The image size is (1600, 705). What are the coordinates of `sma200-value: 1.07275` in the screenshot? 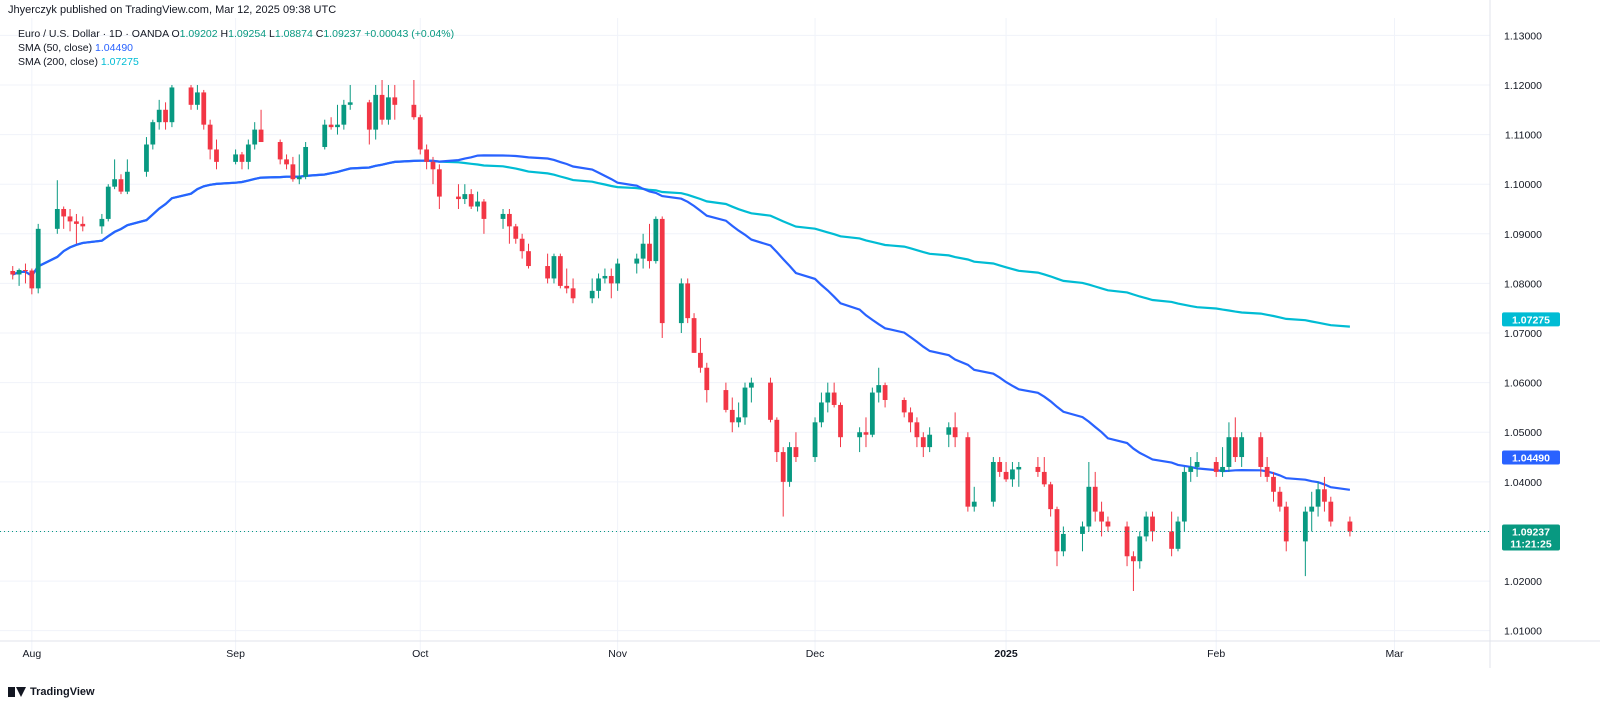 It's located at (119, 62).